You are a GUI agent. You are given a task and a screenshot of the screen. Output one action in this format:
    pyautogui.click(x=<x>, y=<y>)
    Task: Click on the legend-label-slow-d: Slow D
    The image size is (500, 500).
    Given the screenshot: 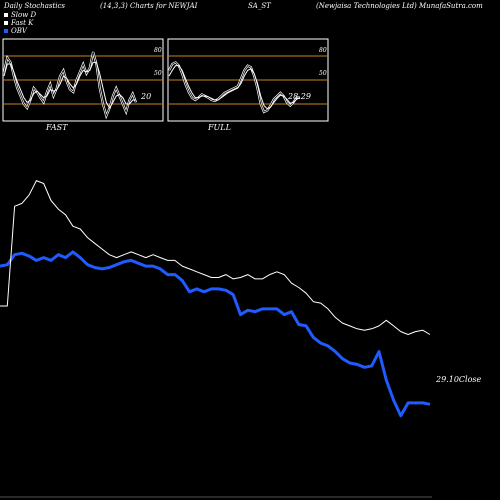 What is the action you would take?
    pyautogui.click(x=23, y=15)
    